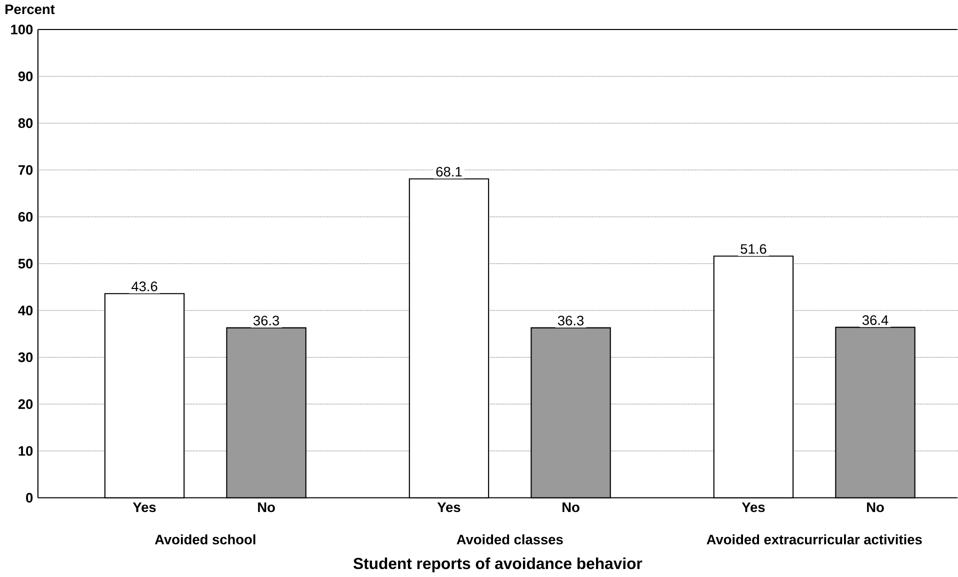  I want to click on y-tick-label: 80, so click(25, 123).